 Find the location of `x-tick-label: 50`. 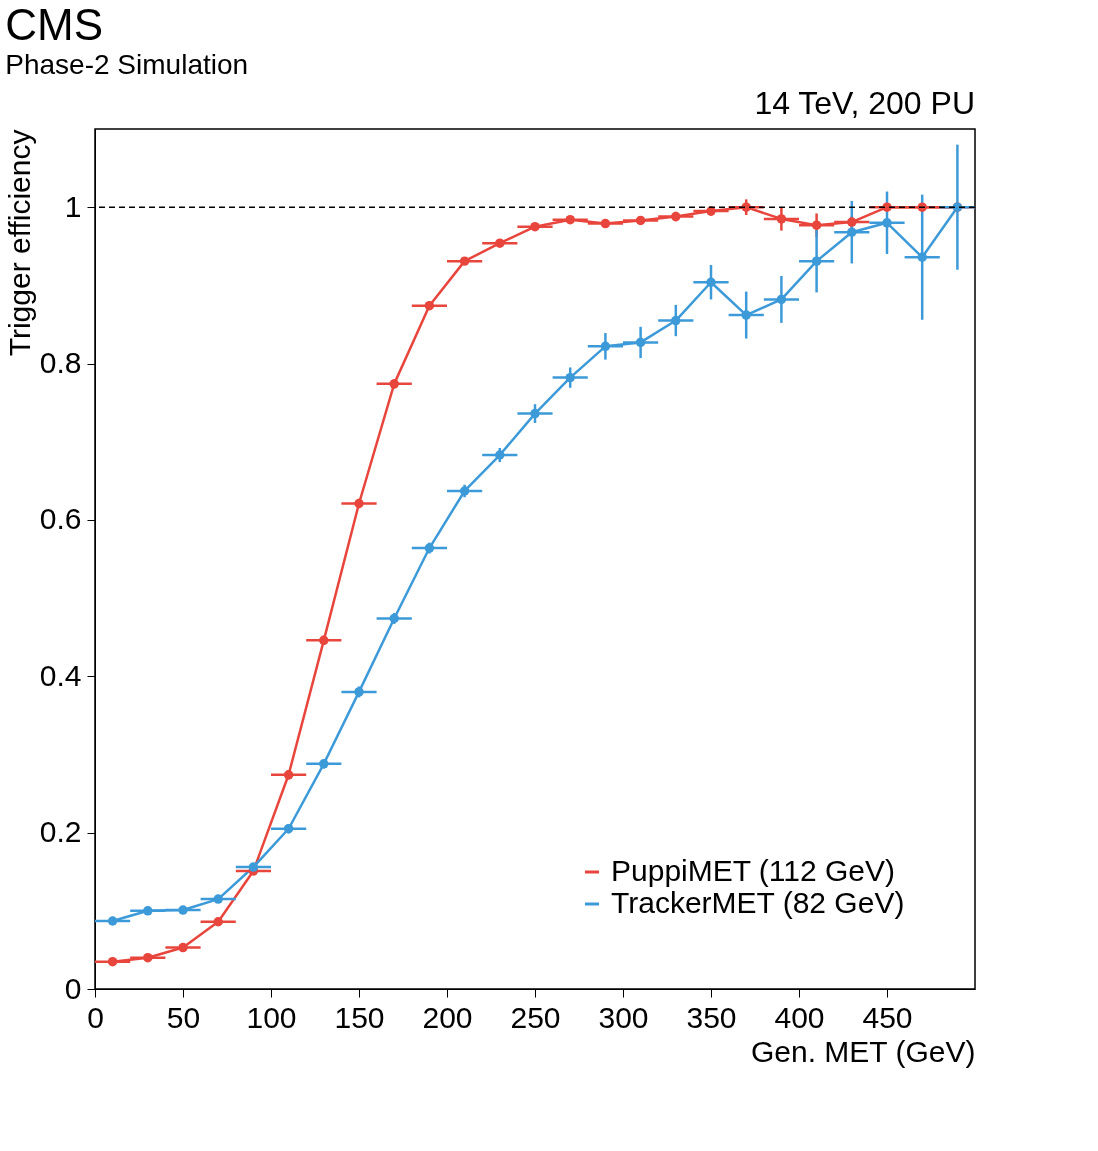

x-tick-label: 50 is located at coordinates (183, 1017).